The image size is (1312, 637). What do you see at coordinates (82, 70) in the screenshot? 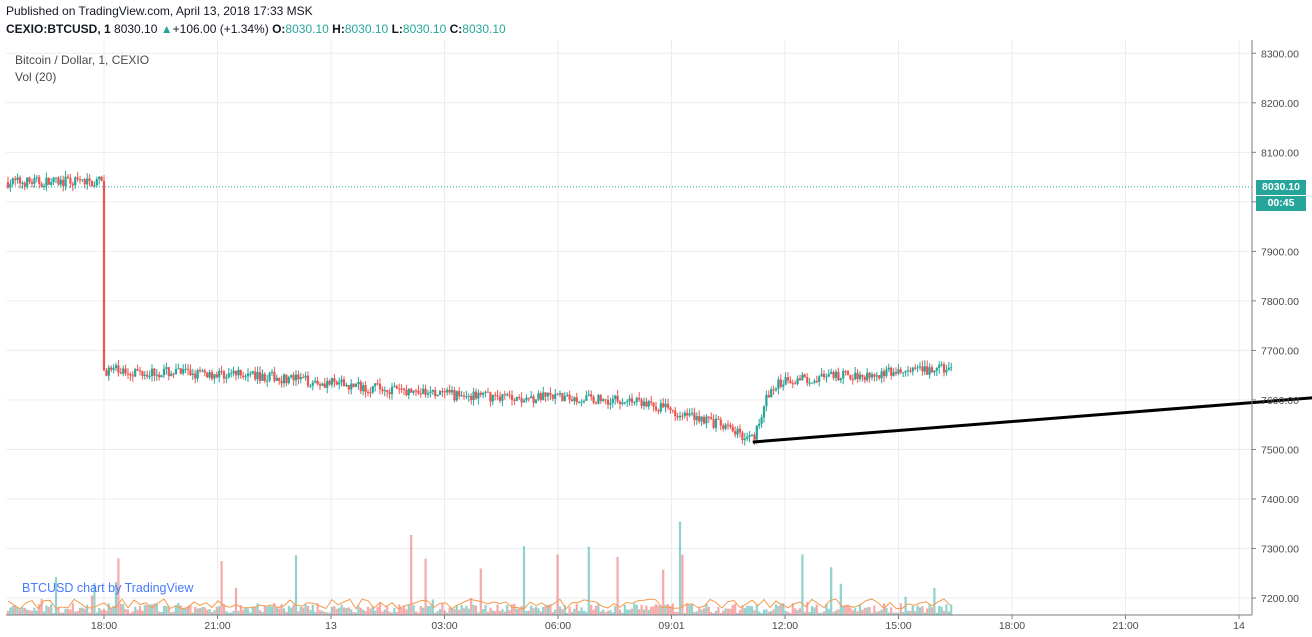
I see `chart-legend: Bitcoin / Dollar, 1, CEXIO Vol (20)` at bounding box center [82, 70].